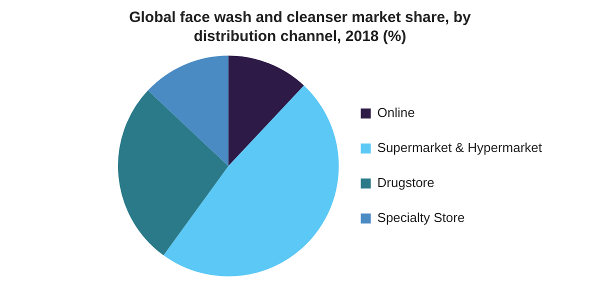 The height and width of the screenshot is (300, 600). Describe the element at coordinates (300, 27) in the screenshot. I see `chart-title: Global face wash and cleanser market share, by distribution channel, 2018 (%)` at that location.